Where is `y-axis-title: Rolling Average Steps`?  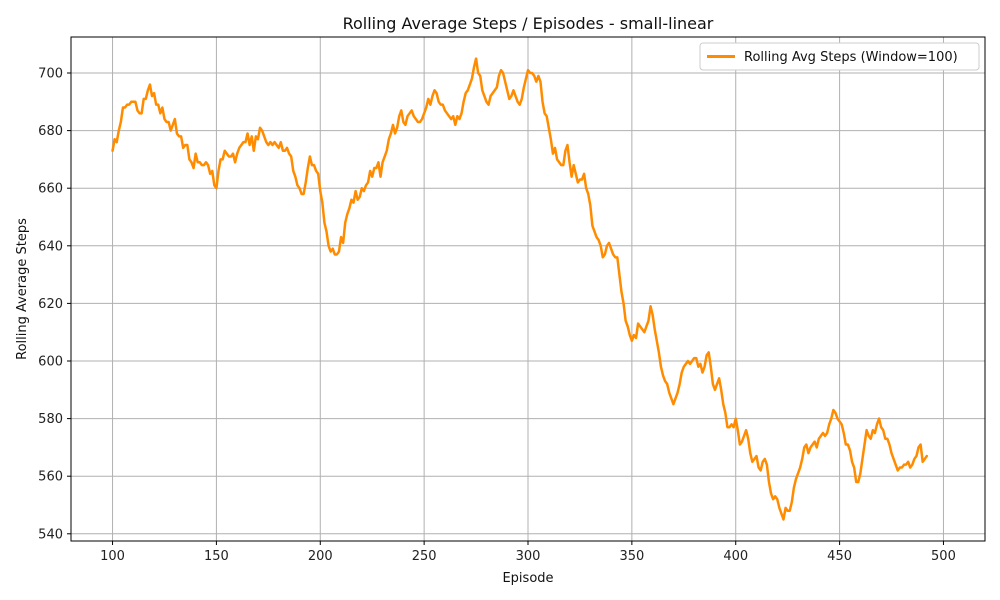
y-axis-title: Rolling Average Steps is located at coordinates (22, 289).